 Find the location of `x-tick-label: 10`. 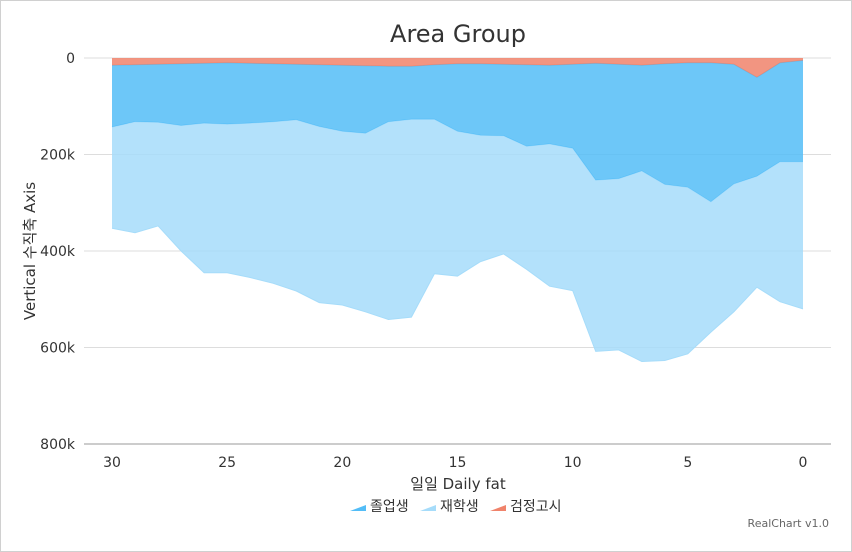

x-tick-label: 10 is located at coordinates (573, 463).